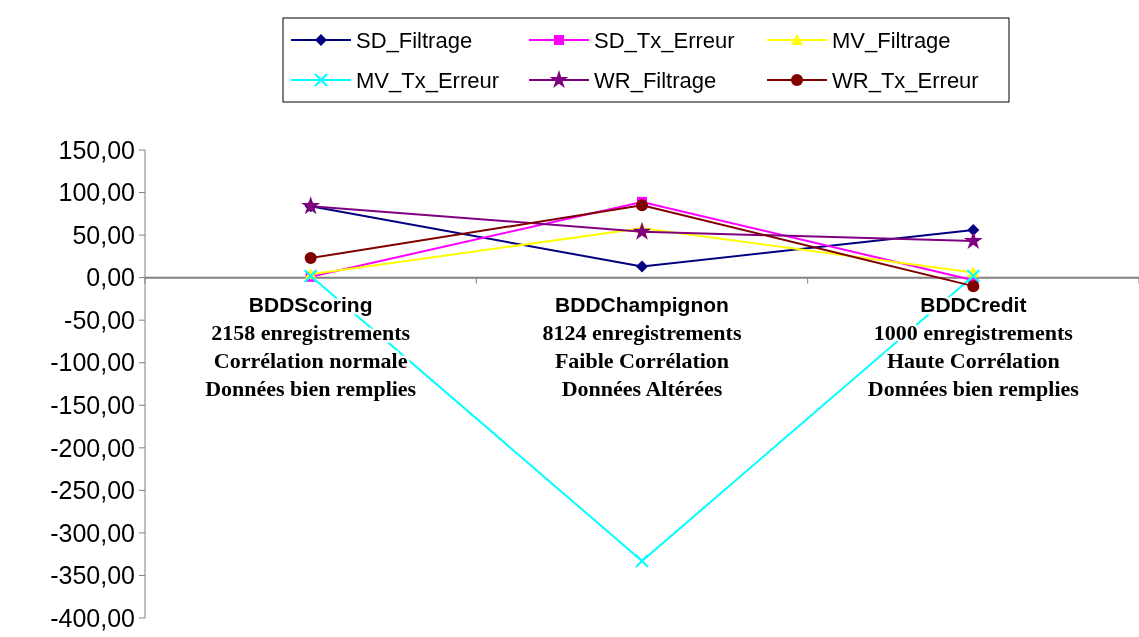 This screenshot has width=1139, height=637. Describe the element at coordinates (92, 405) in the screenshot. I see `y-tick-label: -150,00` at that location.